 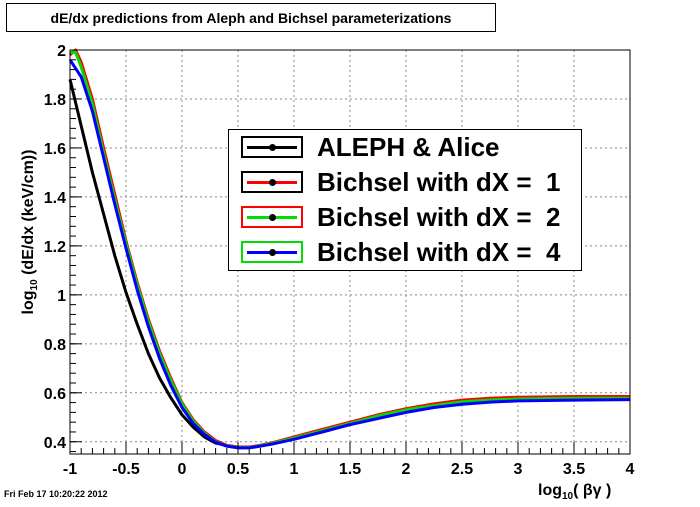 I want to click on x-axis-title-rest: ( βγ ), so click(x=592, y=490).